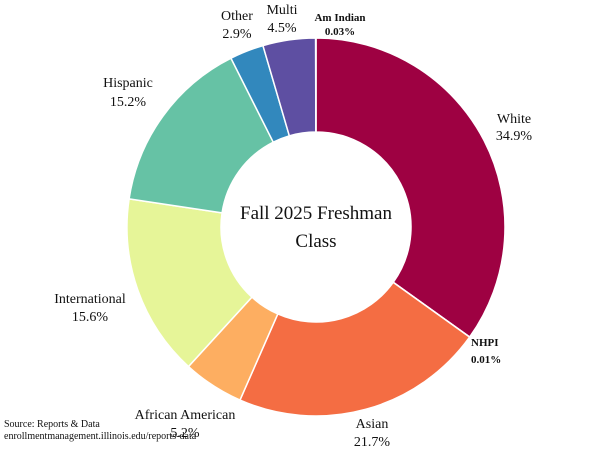 Image resolution: width=600 pixels, height=450 pixels. I want to click on value-am-indian: 0.03%, so click(340, 32).